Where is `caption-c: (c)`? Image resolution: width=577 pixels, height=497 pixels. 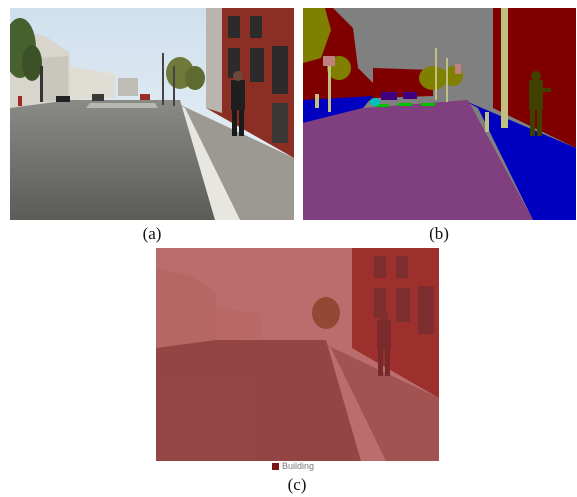
caption-c: (c) is located at coordinates (297, 484).